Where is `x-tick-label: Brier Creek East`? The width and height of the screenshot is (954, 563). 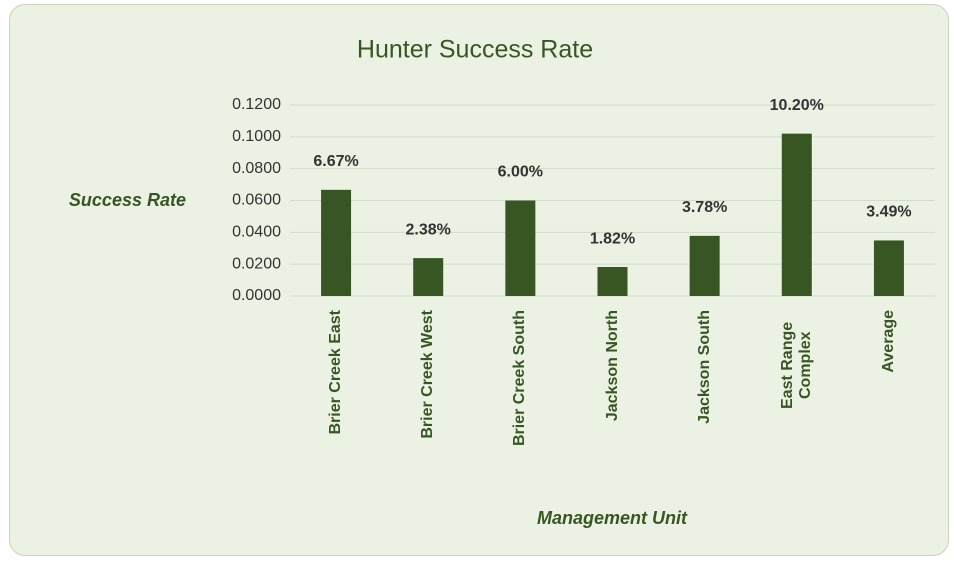 x-tick-label: Brier Creek East is located at coordinates (336, 372).